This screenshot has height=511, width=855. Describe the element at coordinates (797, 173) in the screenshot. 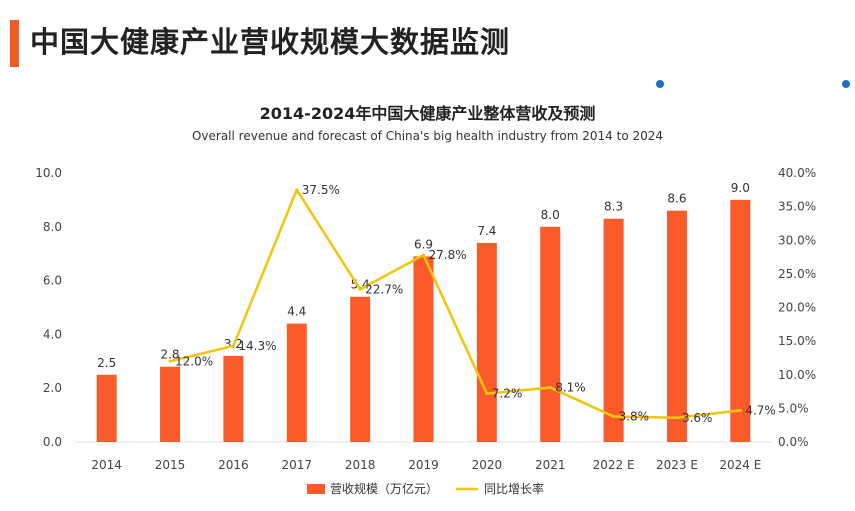

I see `y-right-tick-label: 40.0%` at that location.